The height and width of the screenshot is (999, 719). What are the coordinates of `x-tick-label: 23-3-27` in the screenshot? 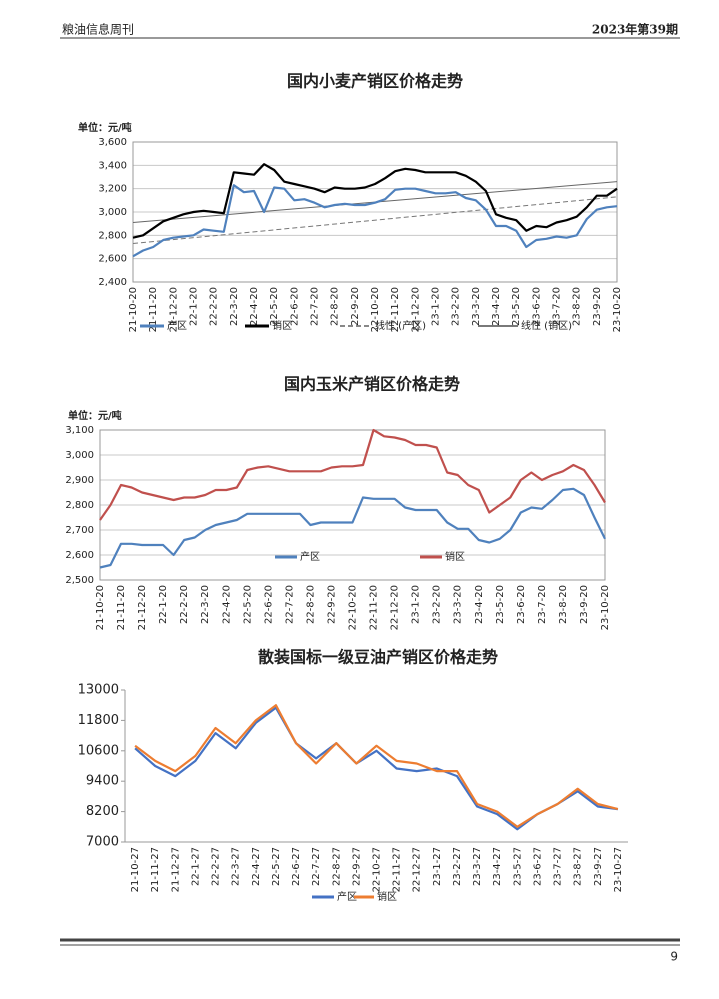 It's located at (477, 866).